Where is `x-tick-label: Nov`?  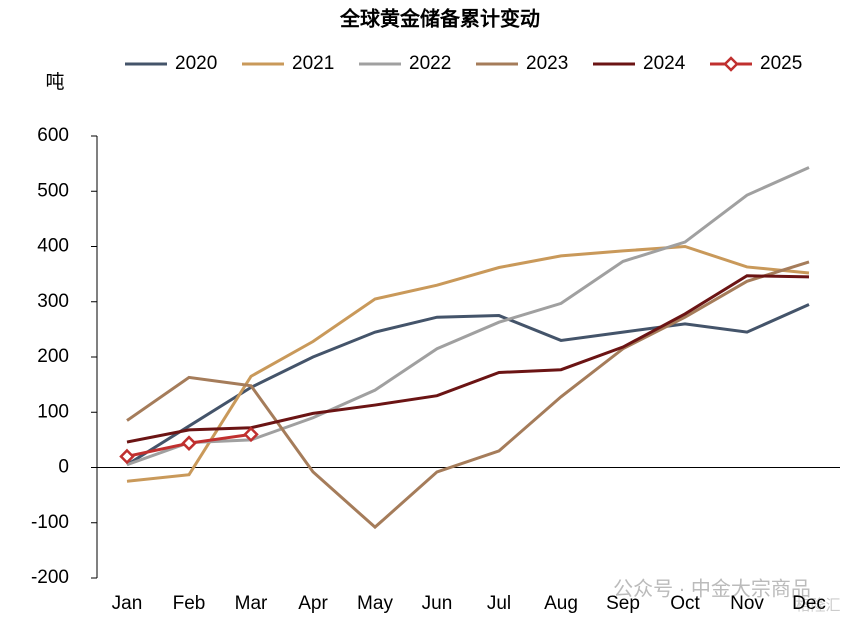
x-tick-label: Nov is located at coordinates (747, 603).